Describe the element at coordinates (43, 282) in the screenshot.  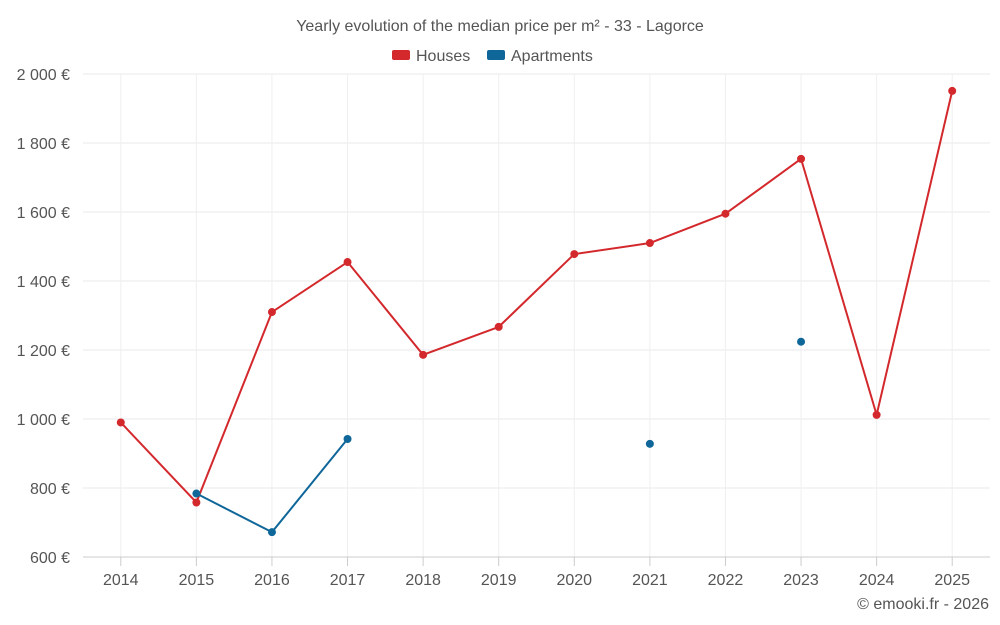
I see `y-tick-label: 1 400 €` at that location.